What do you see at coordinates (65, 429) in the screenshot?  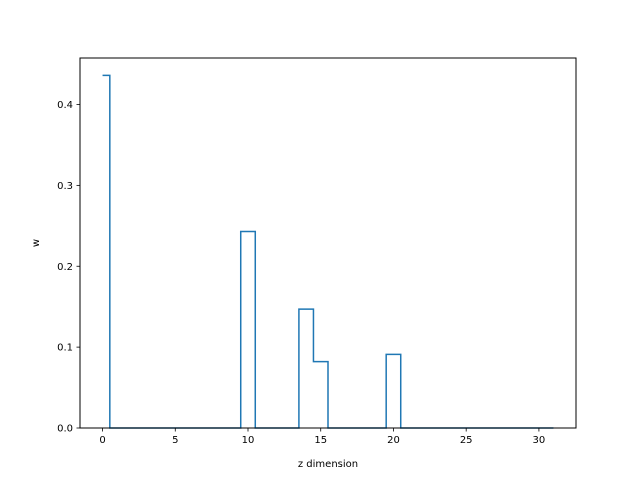 I see `y-tick-label: 0.0` at bounding box center [65, 429].